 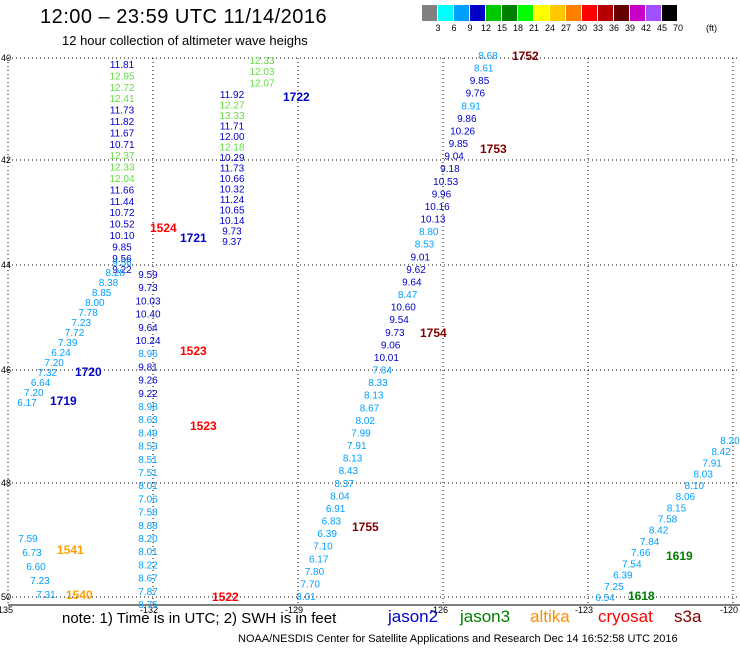 What do you see at coordinates (121, 236) in the screenshot?
I see `swh-reading: 10.10` at bounding box center [121, 236].